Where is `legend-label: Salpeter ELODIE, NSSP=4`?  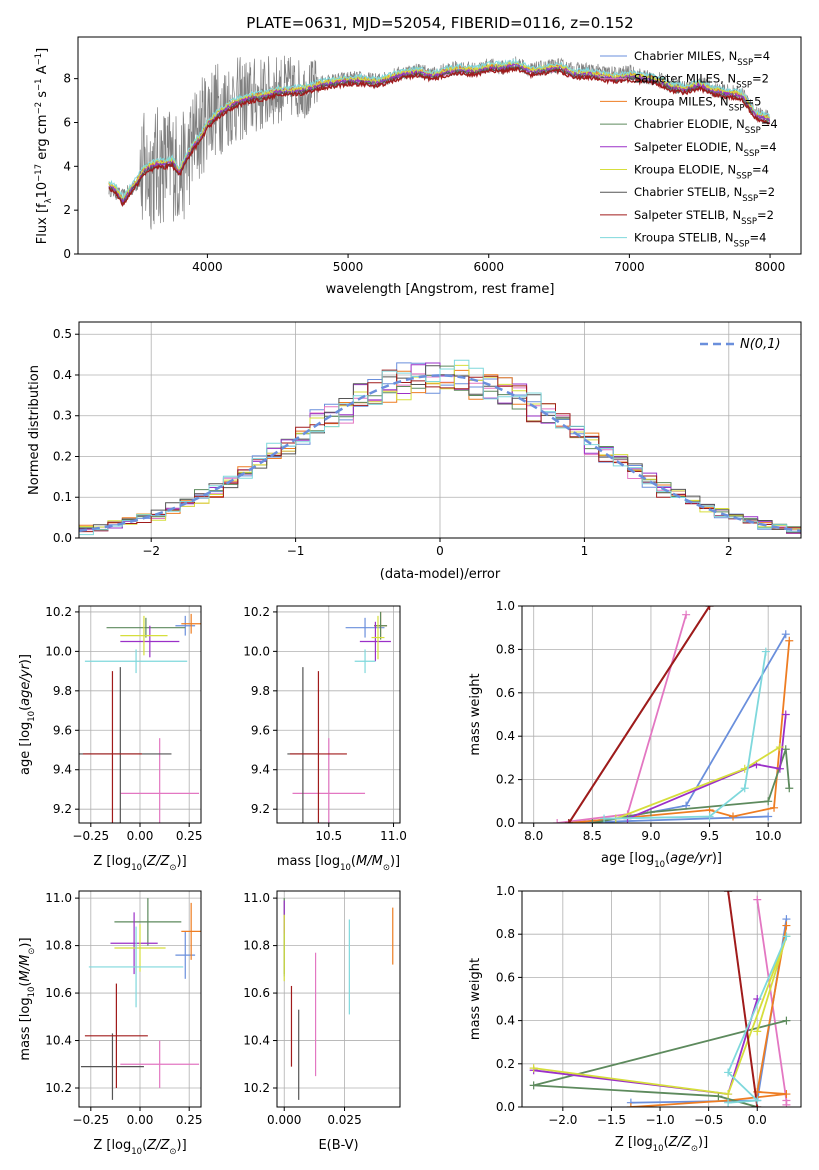 legend-label: Salpeter ELODIE, NSSP=4 is located at coordinates (705, 149).